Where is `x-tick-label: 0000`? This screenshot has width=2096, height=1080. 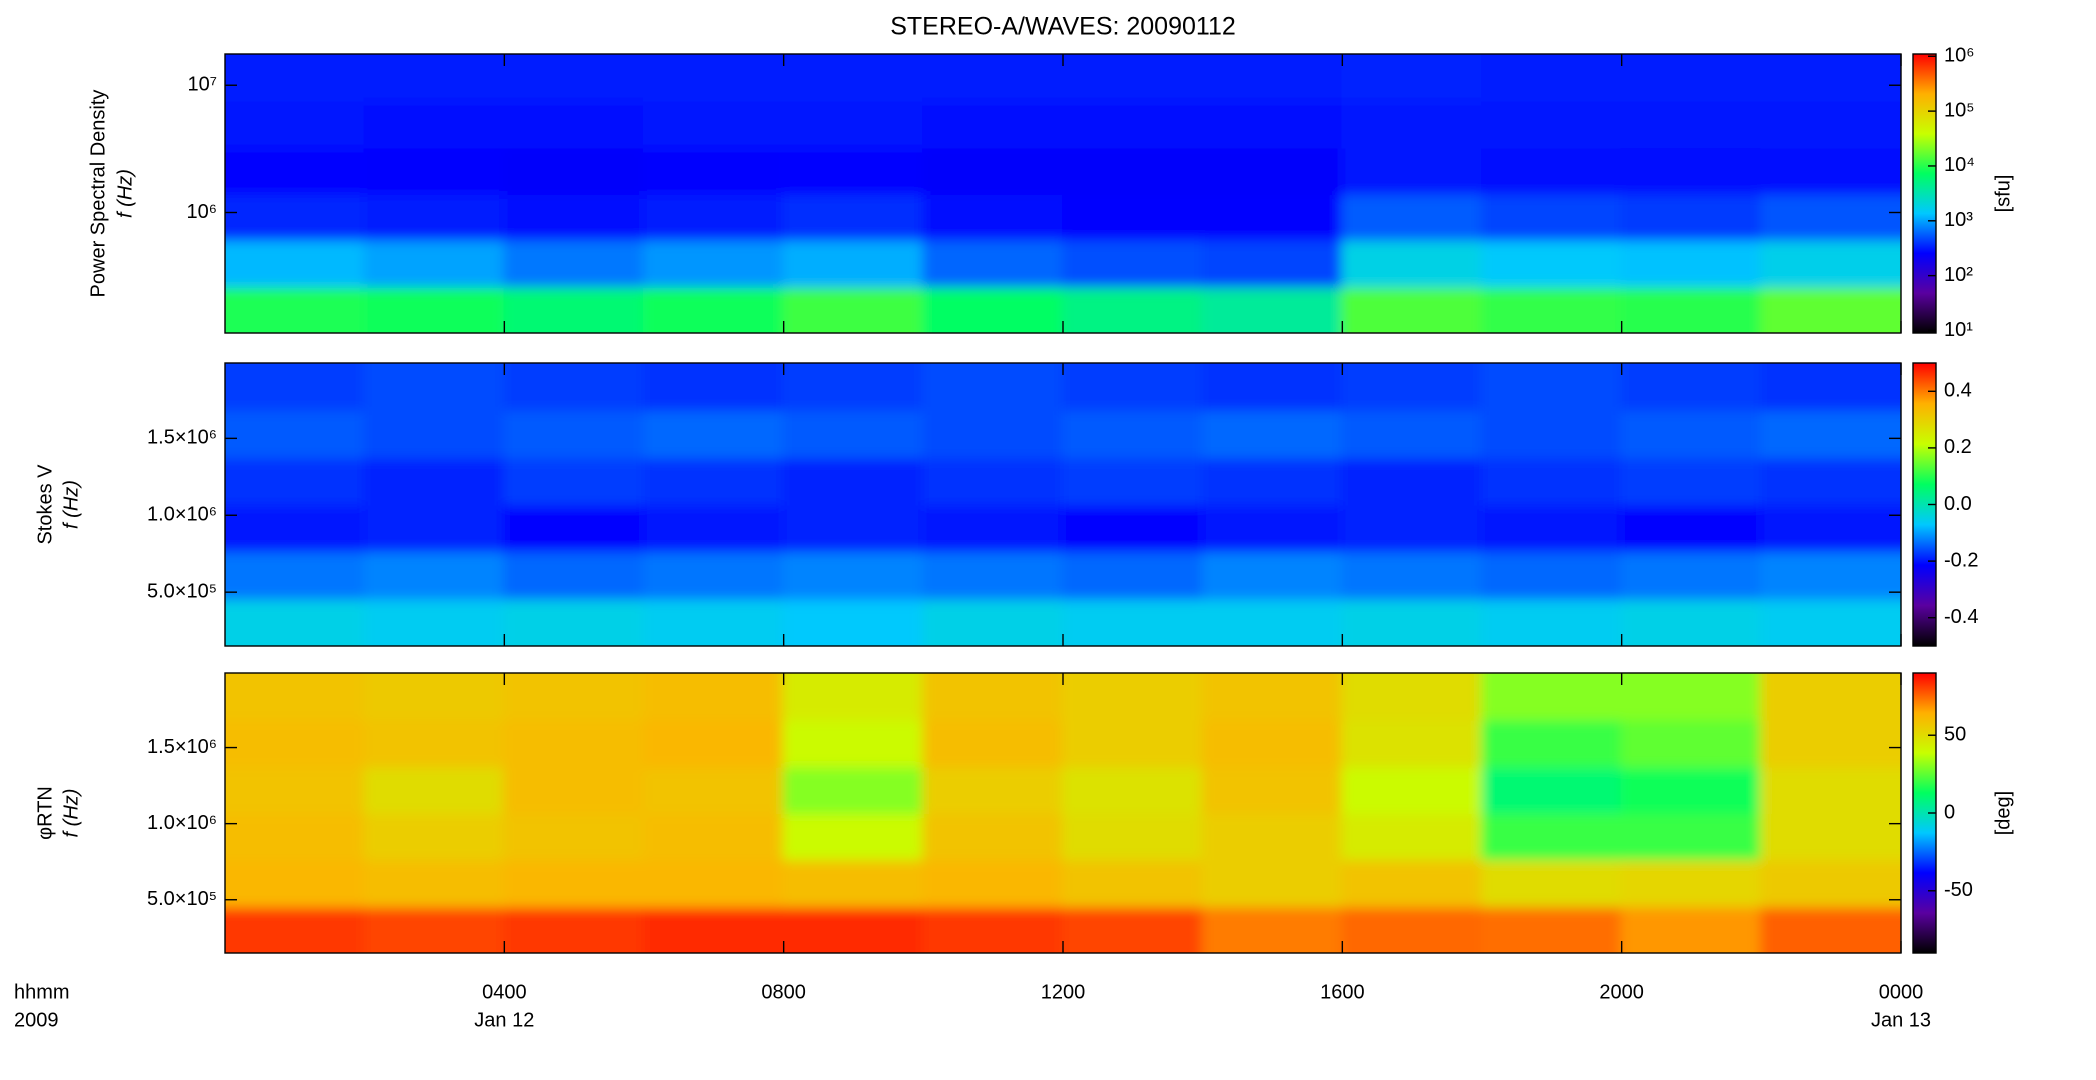 x-tick-label: 0000 is located at coordinates (1901, 992).